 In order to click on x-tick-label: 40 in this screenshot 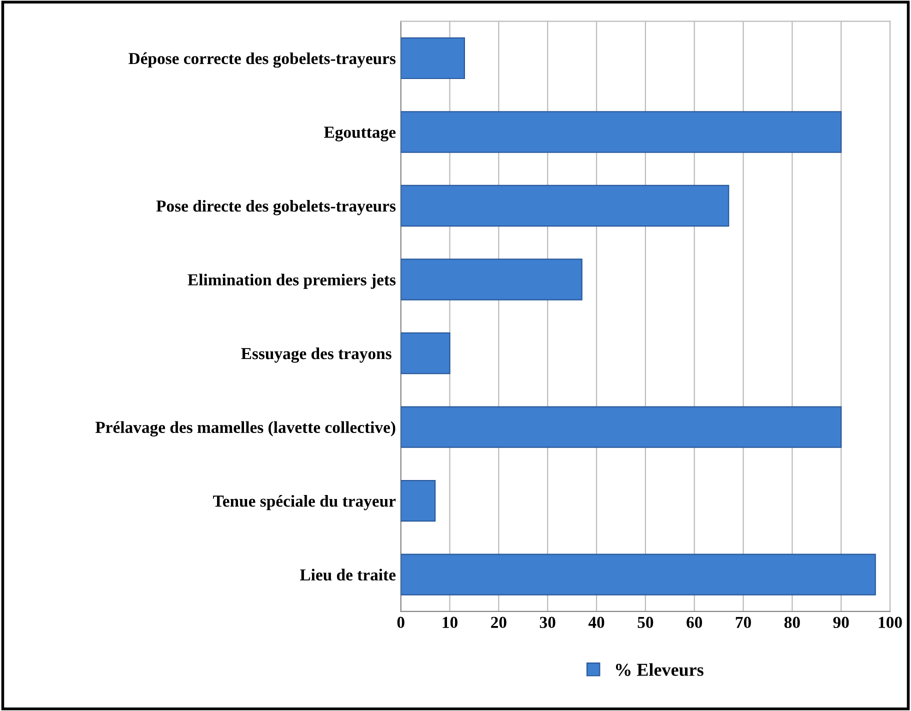, I will do `click(596, 622)`.